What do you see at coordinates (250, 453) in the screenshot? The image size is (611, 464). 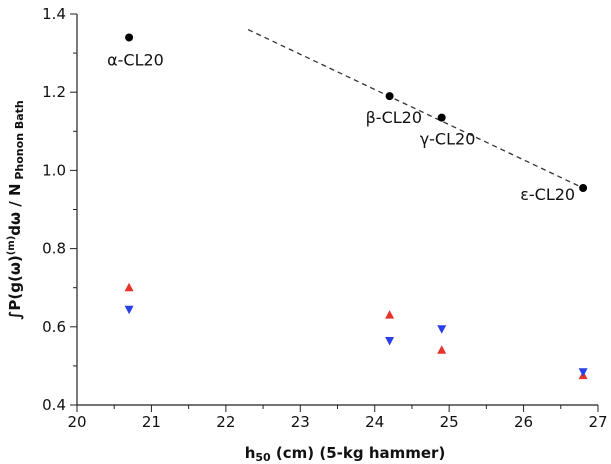 I see `x-axis-title-main: h` at bounding box center [250, 453].